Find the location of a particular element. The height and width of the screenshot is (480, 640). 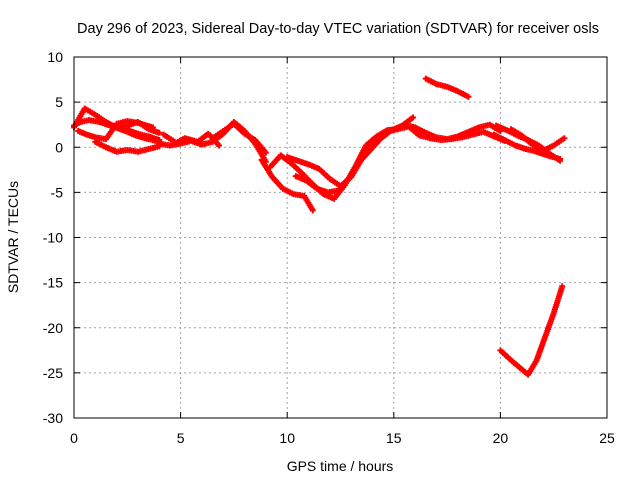

y-tick-label: 5 is located at coordinates (59, 102).